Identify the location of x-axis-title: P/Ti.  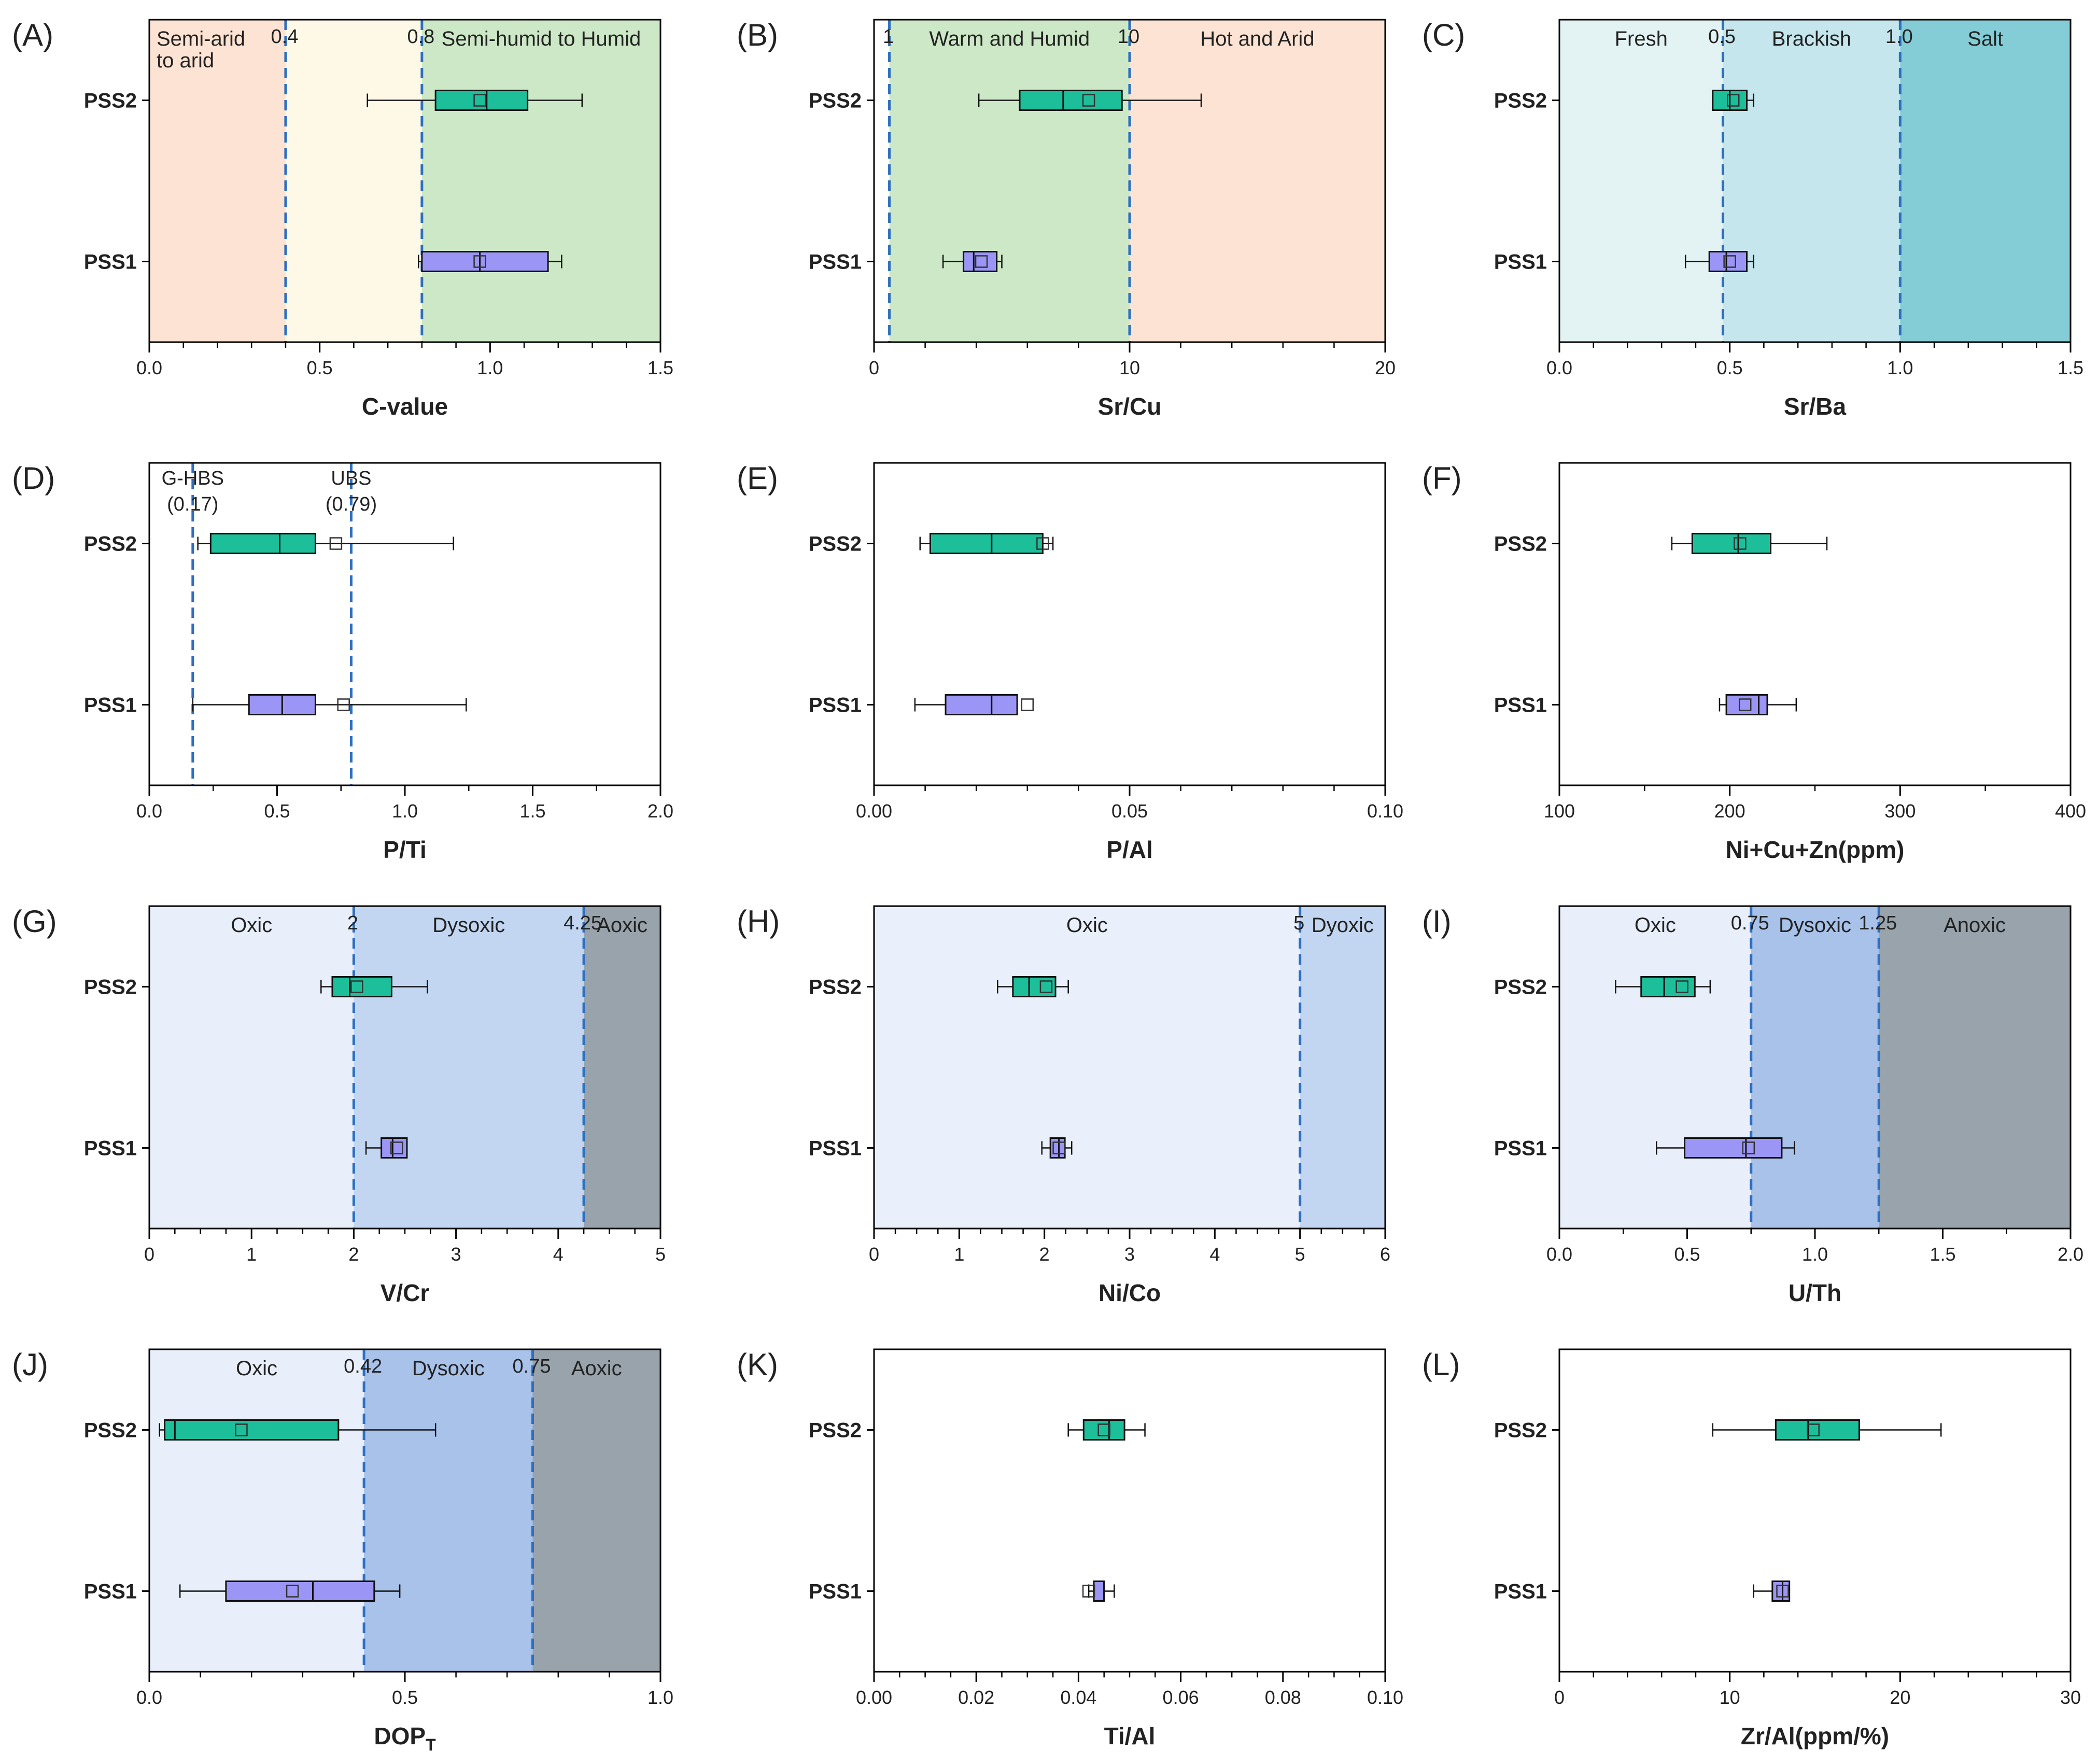
(405, 849).